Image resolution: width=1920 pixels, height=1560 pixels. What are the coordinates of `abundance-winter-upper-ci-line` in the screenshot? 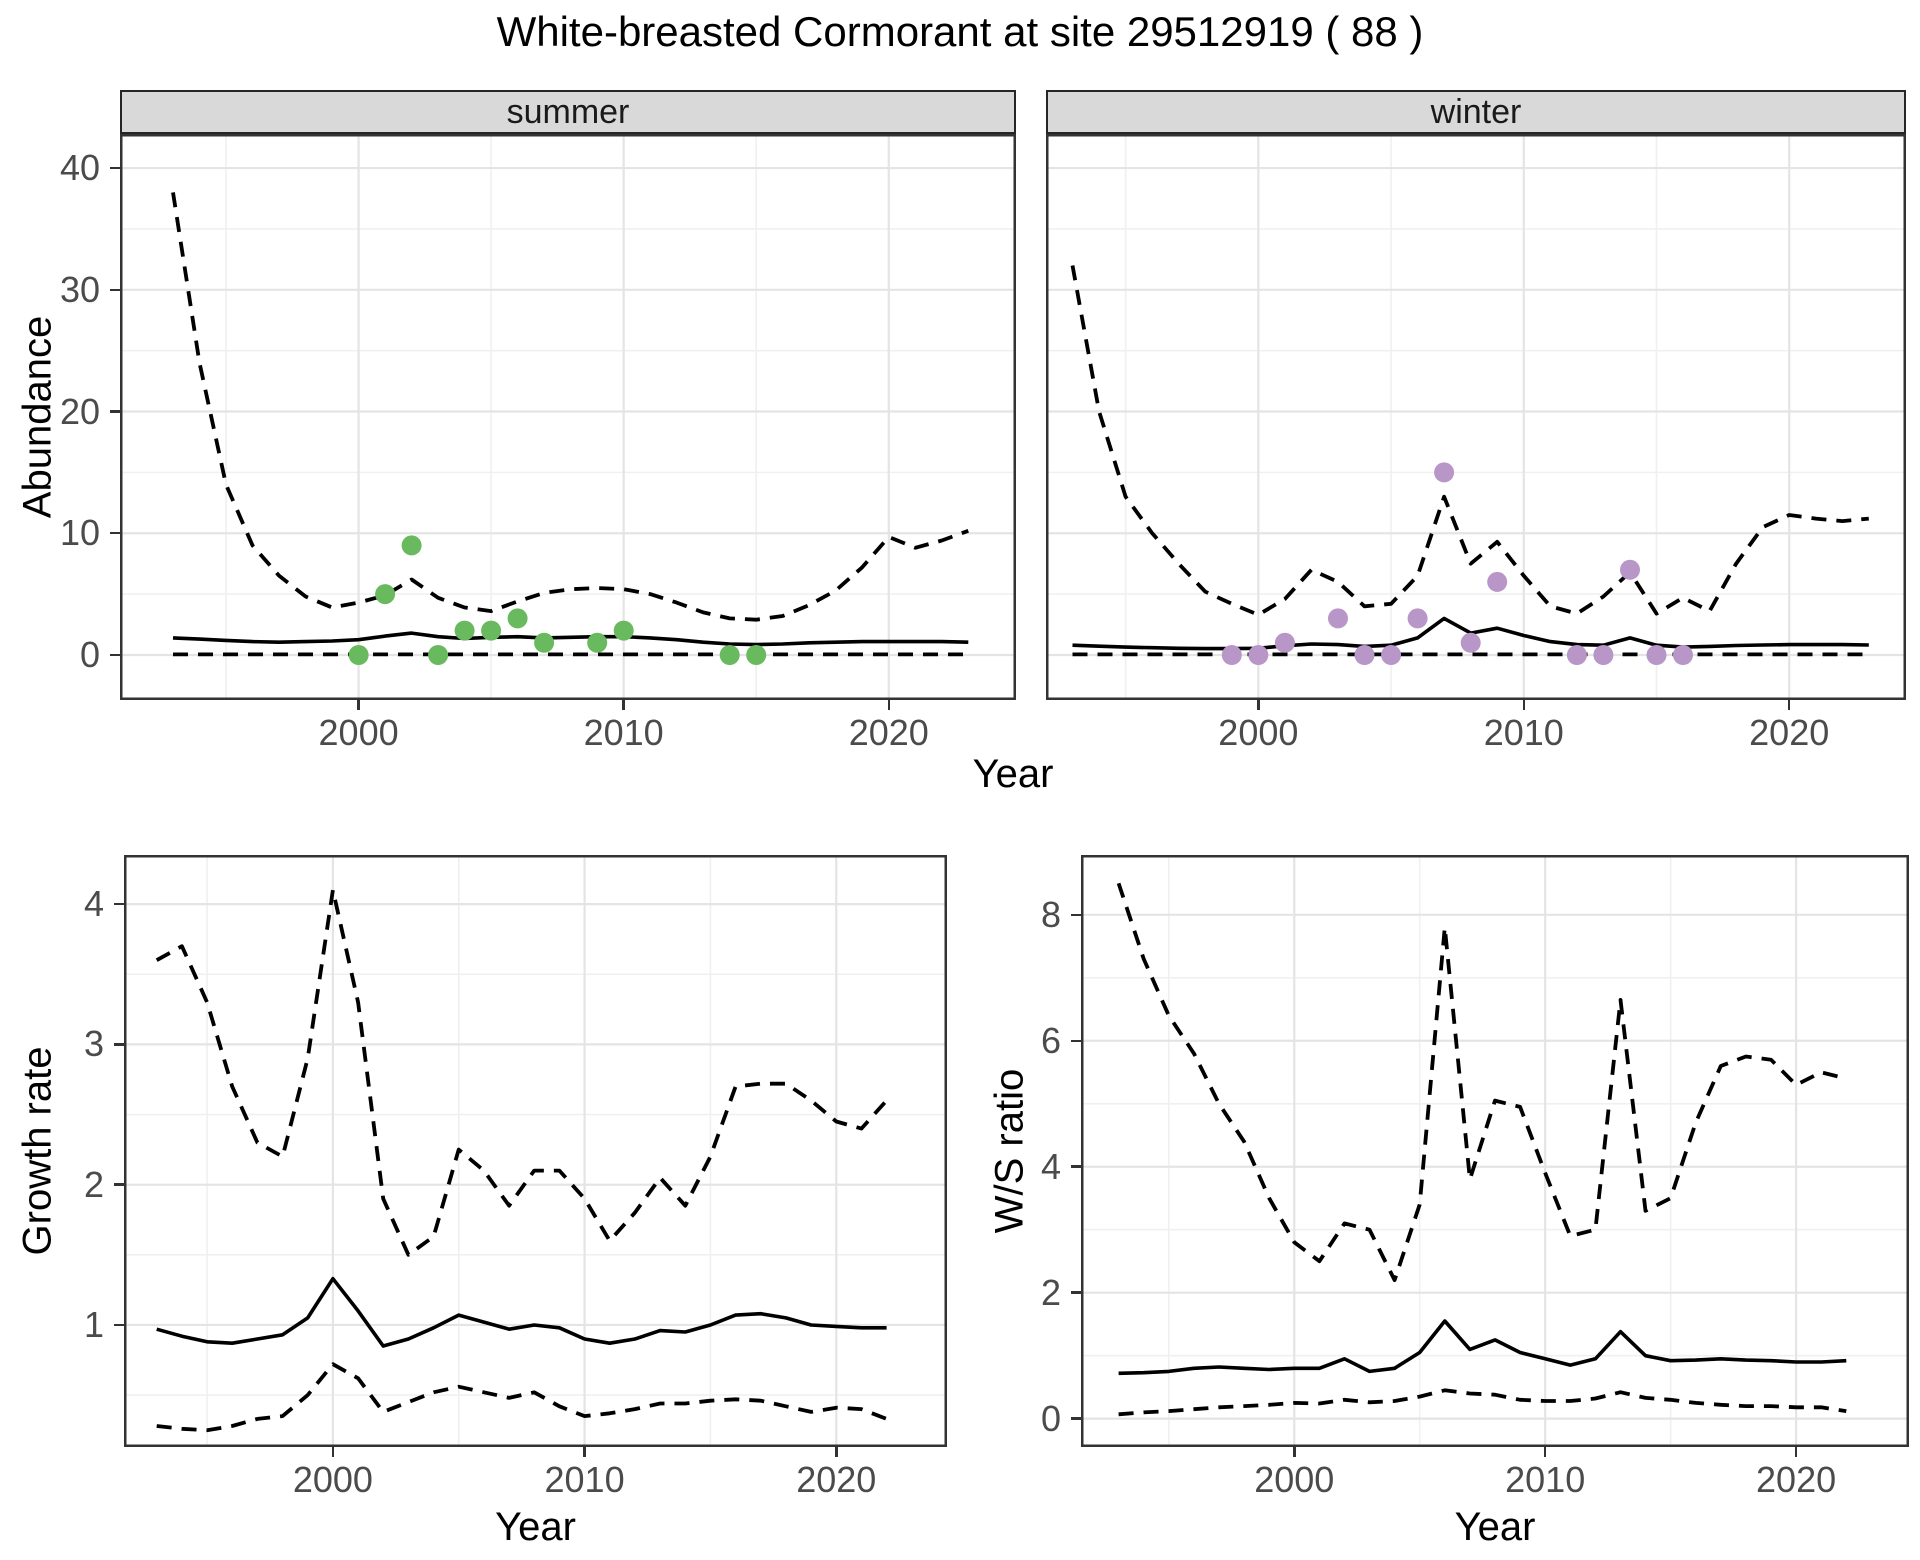 It's located at (1469, 441).